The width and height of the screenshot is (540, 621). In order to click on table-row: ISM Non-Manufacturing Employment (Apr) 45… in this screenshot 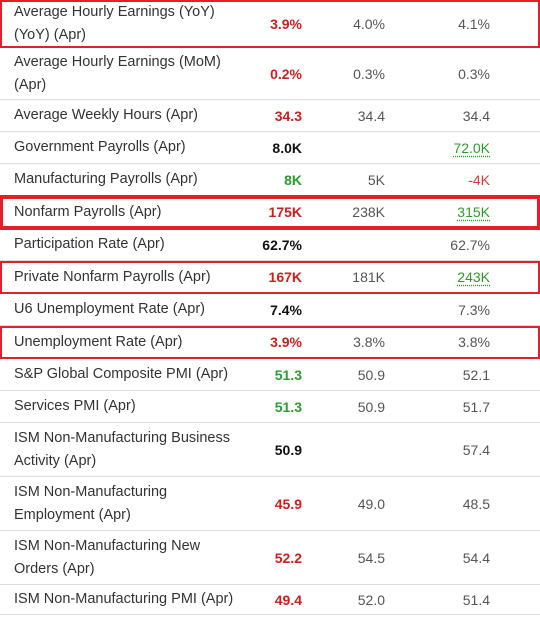, I will do `click(270, 504)`.